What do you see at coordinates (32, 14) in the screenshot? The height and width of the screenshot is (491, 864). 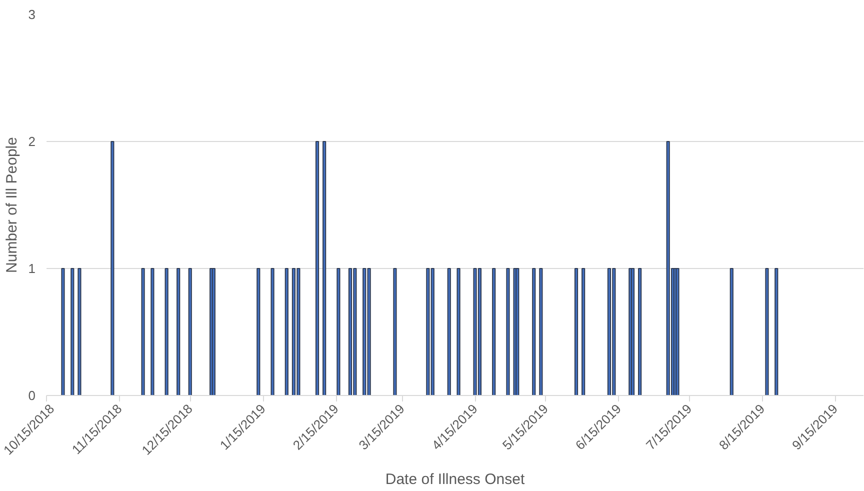 I see `y-tick-label: 3` at bounding box center [32, 14].